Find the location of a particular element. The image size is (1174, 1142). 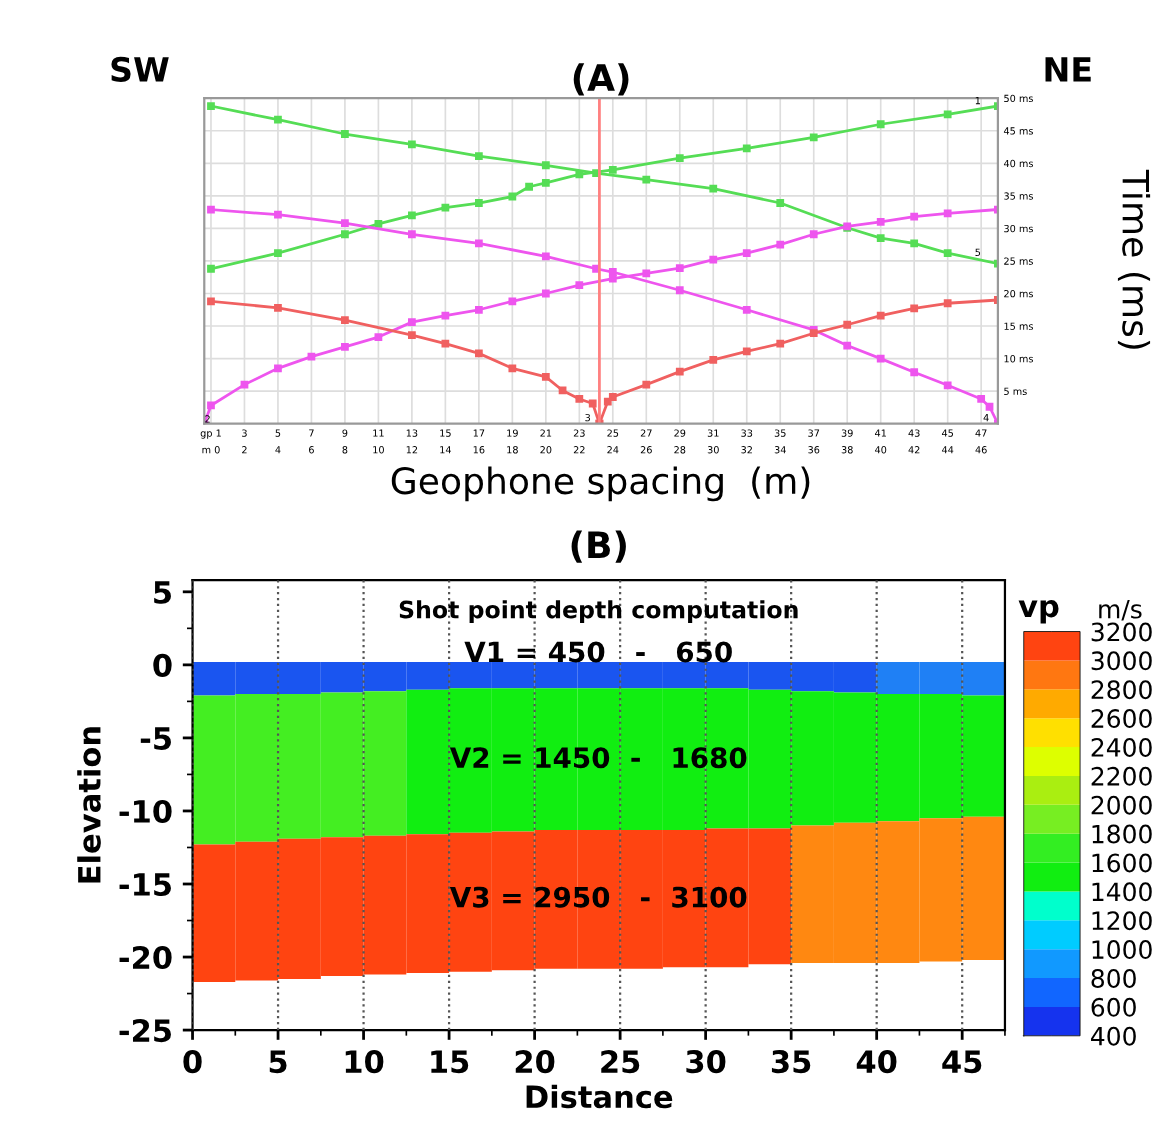

annotation: Shot point depth computation is located at coordinates (598, 612).